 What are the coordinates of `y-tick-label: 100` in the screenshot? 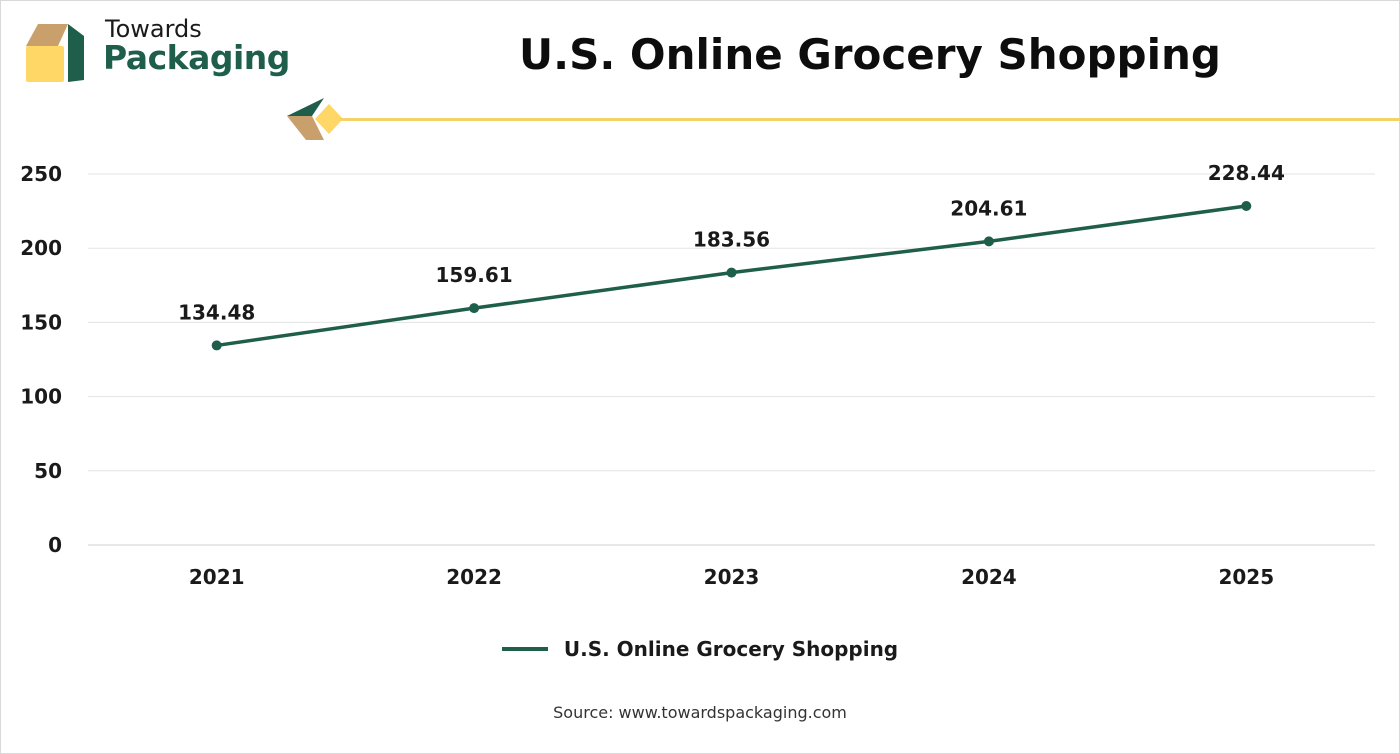 It's located at (41, 397).